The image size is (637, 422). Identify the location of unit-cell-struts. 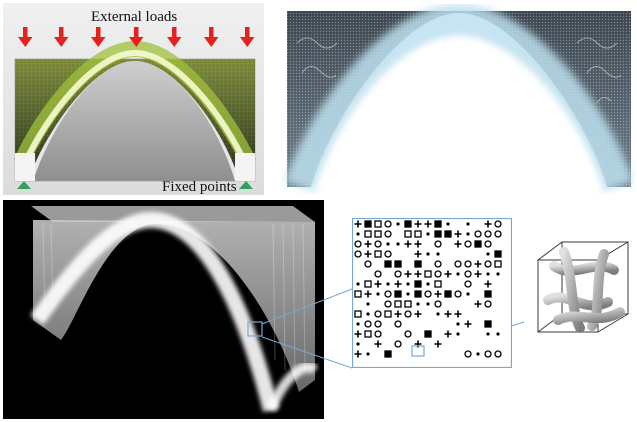
(584, 290).